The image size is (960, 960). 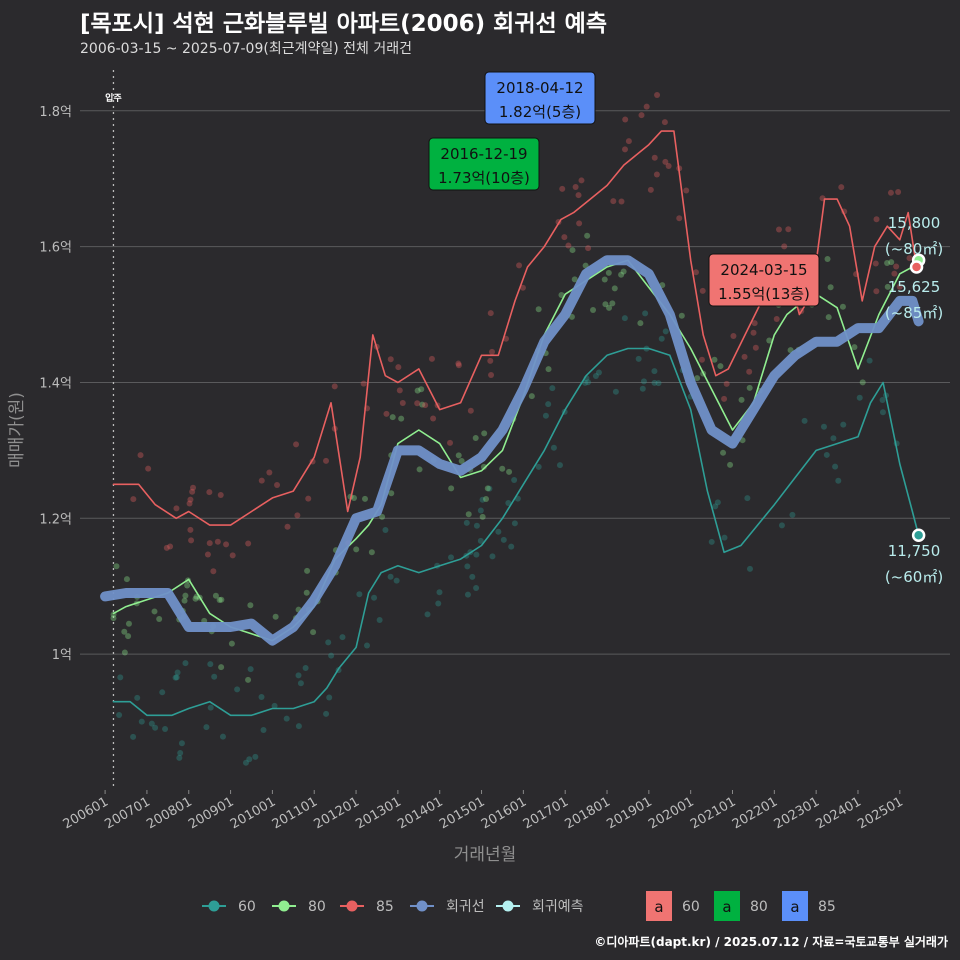 What do you see at coordinates (295, 813) in the screenshot?
I see `x-tick-label: 201101` at bounding box center [295, 813].